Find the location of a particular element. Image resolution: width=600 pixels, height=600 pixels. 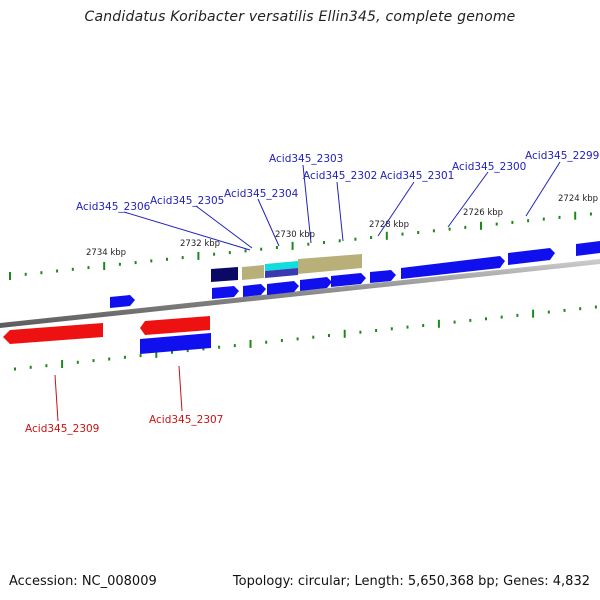

genes-forward-upper is located at coordinates (405, 261).